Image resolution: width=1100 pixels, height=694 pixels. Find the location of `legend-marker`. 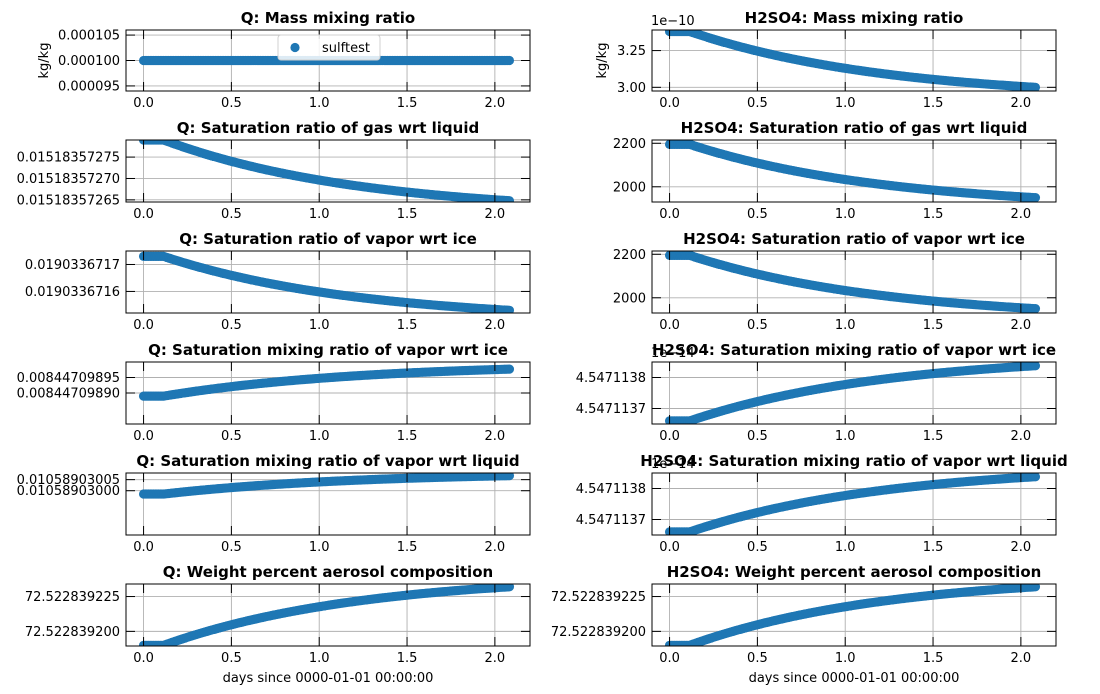

legend-marker is located at coordinates (295, 47).